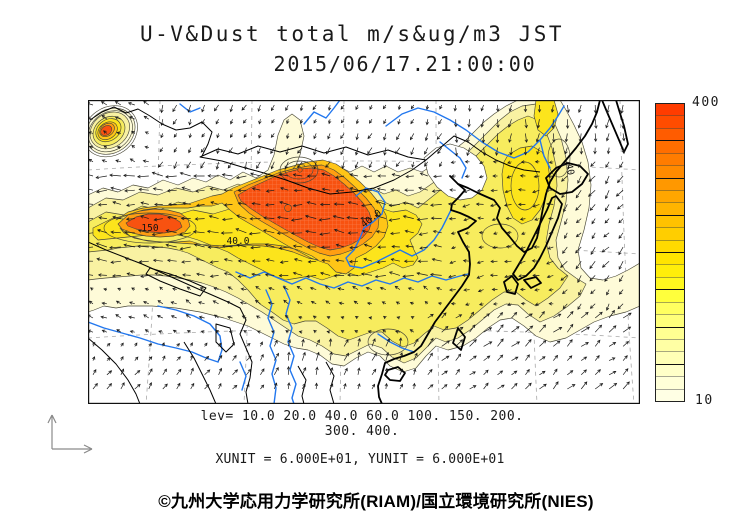 Image resolution: width=752 pixels, height=532 pixels. I want to click on colorbar-min-label: 10, so click(704, 400).